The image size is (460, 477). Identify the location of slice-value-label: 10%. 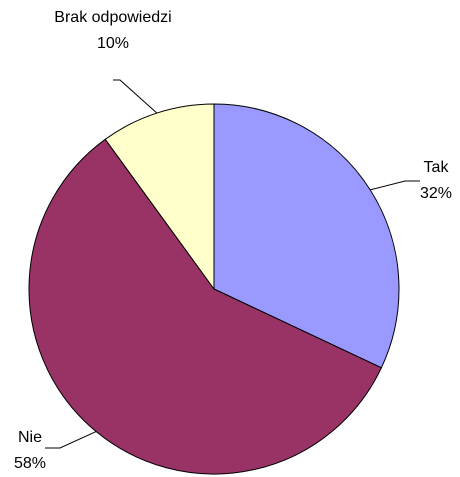
(113, 43).